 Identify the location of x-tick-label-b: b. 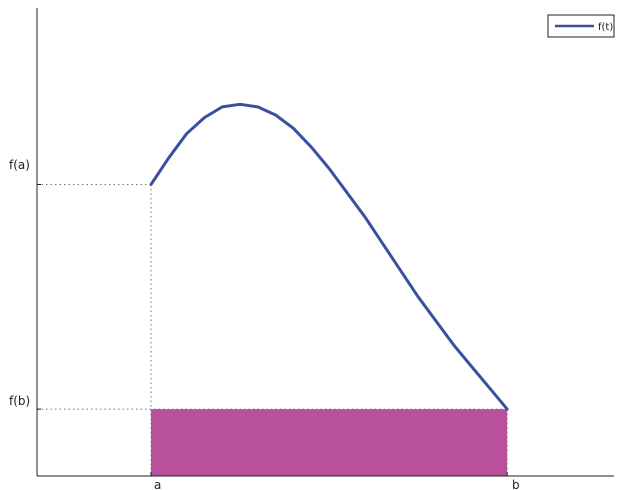
(516, 484).